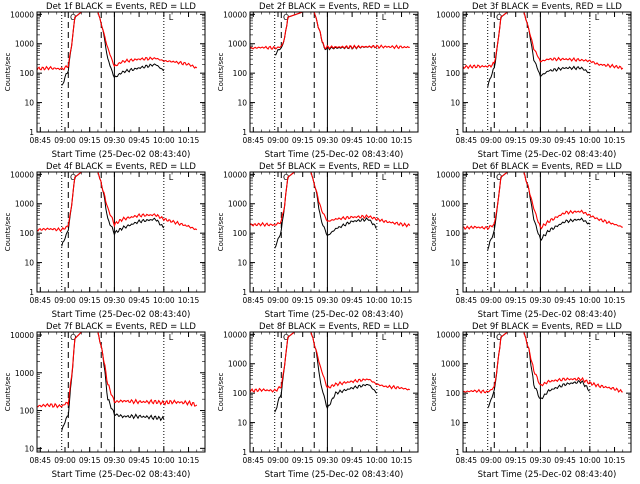  What do you see at coordinates (547, 7) in the screenshot?
I see `panel-title: Det 3f BLACK = Events, RED = LLD` at bounding box center [547, 7].